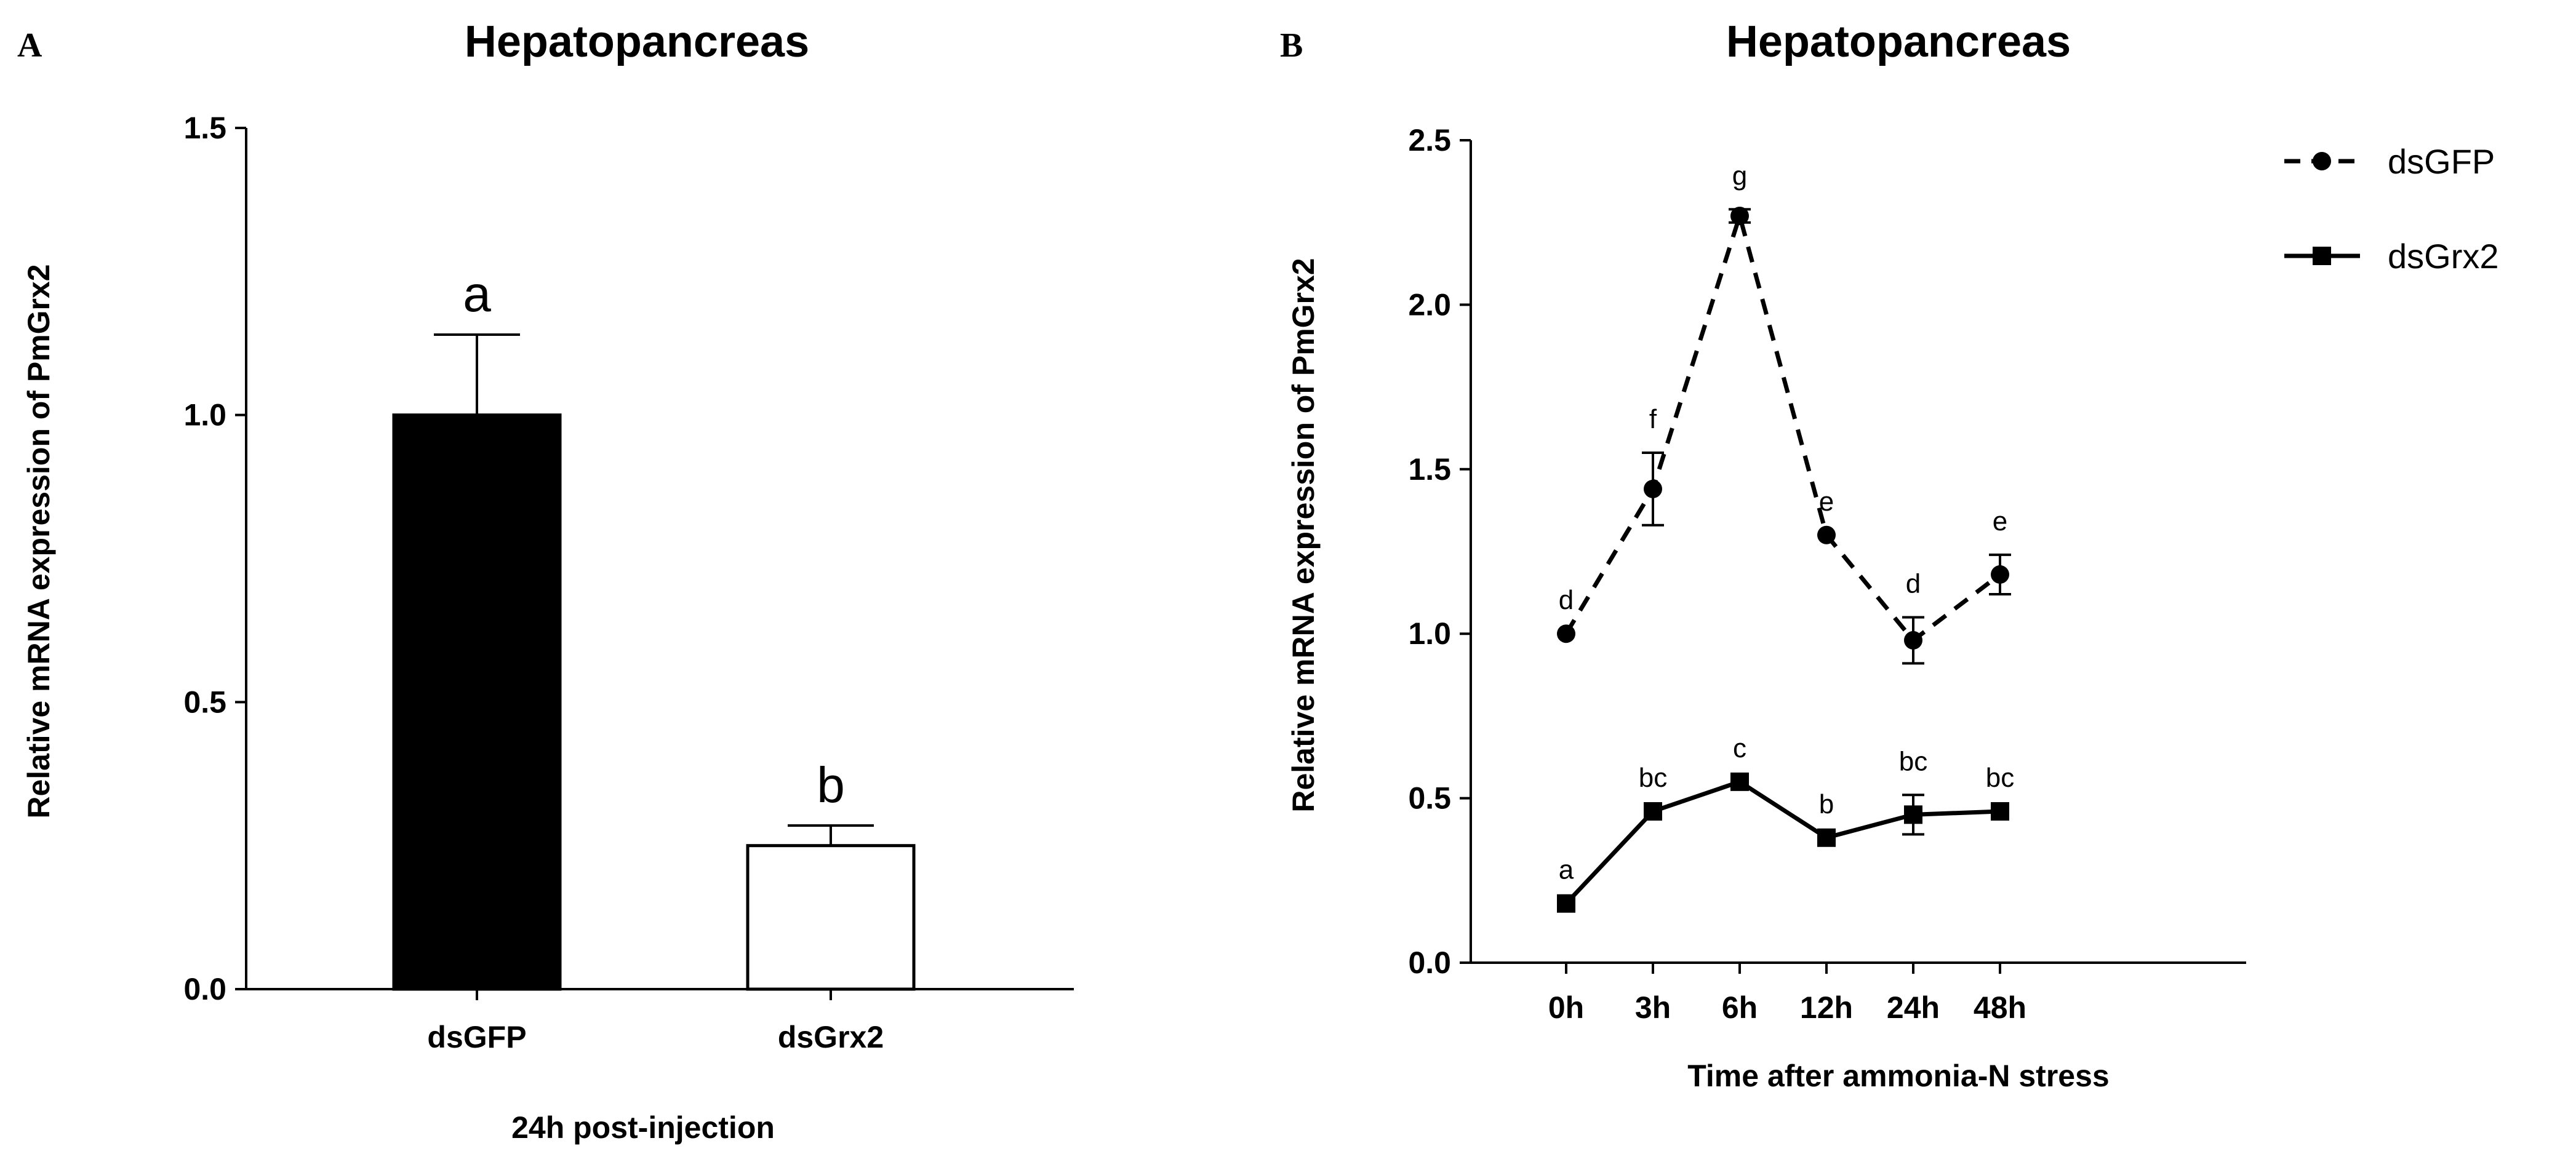  I want to click on legend-label: dsGrx2, so click(2443, 256).